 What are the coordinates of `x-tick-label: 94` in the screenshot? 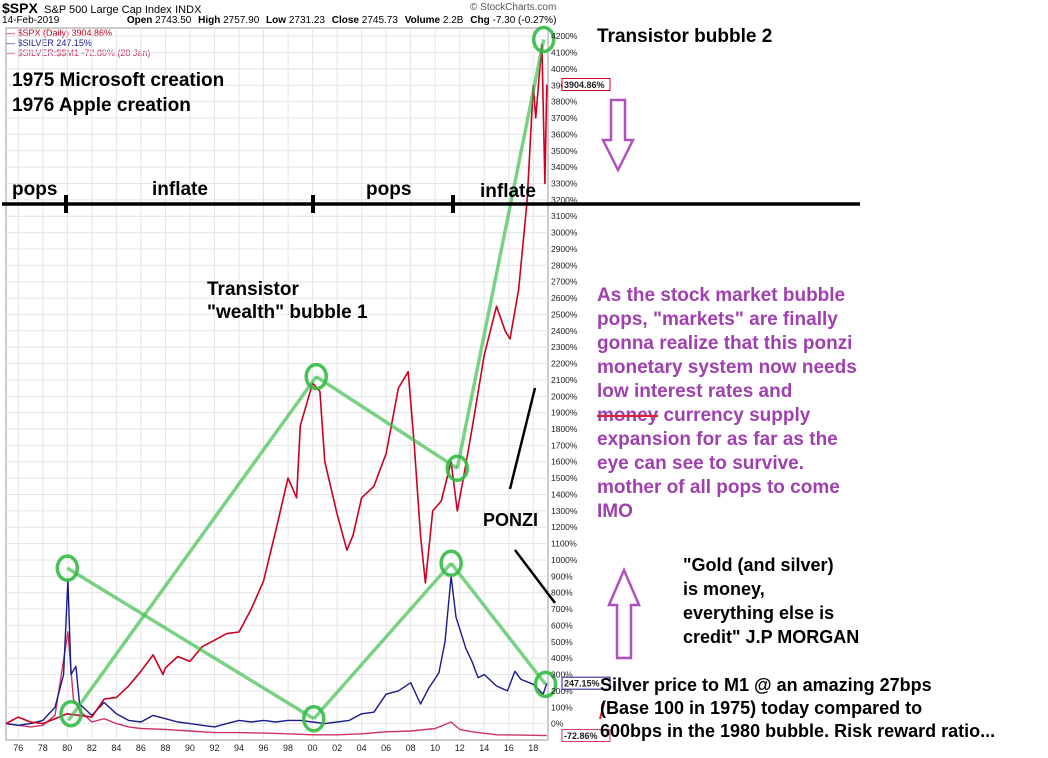 It's located at (239, 748).